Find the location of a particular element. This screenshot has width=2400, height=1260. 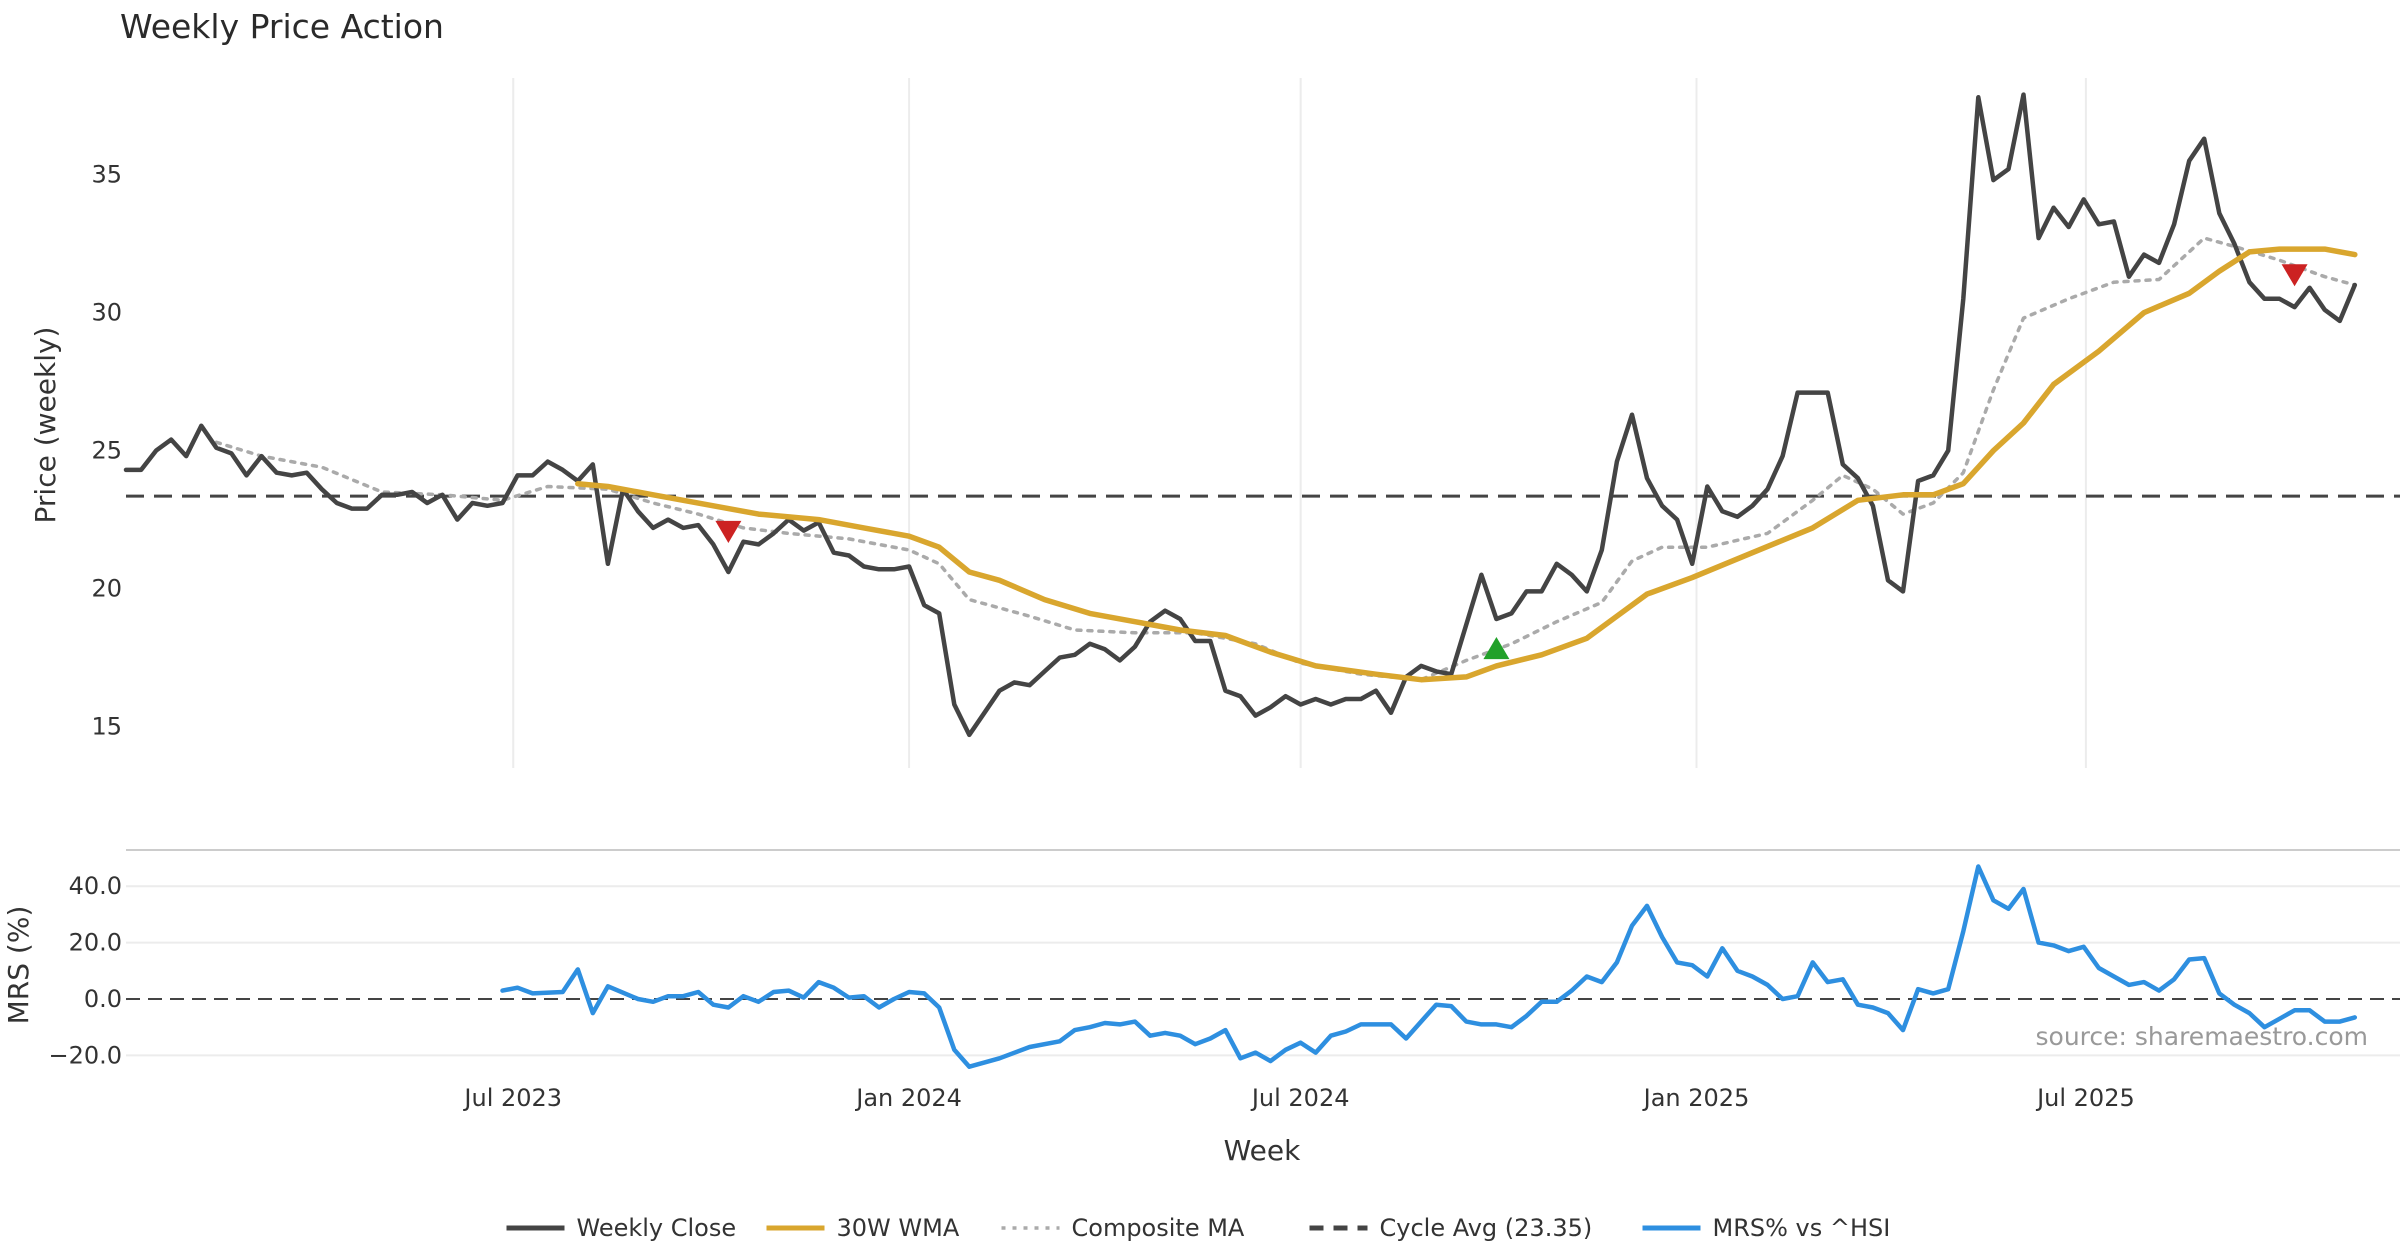

mrs-tick-label-0: 40.0 is located at coordinates (95, 886).